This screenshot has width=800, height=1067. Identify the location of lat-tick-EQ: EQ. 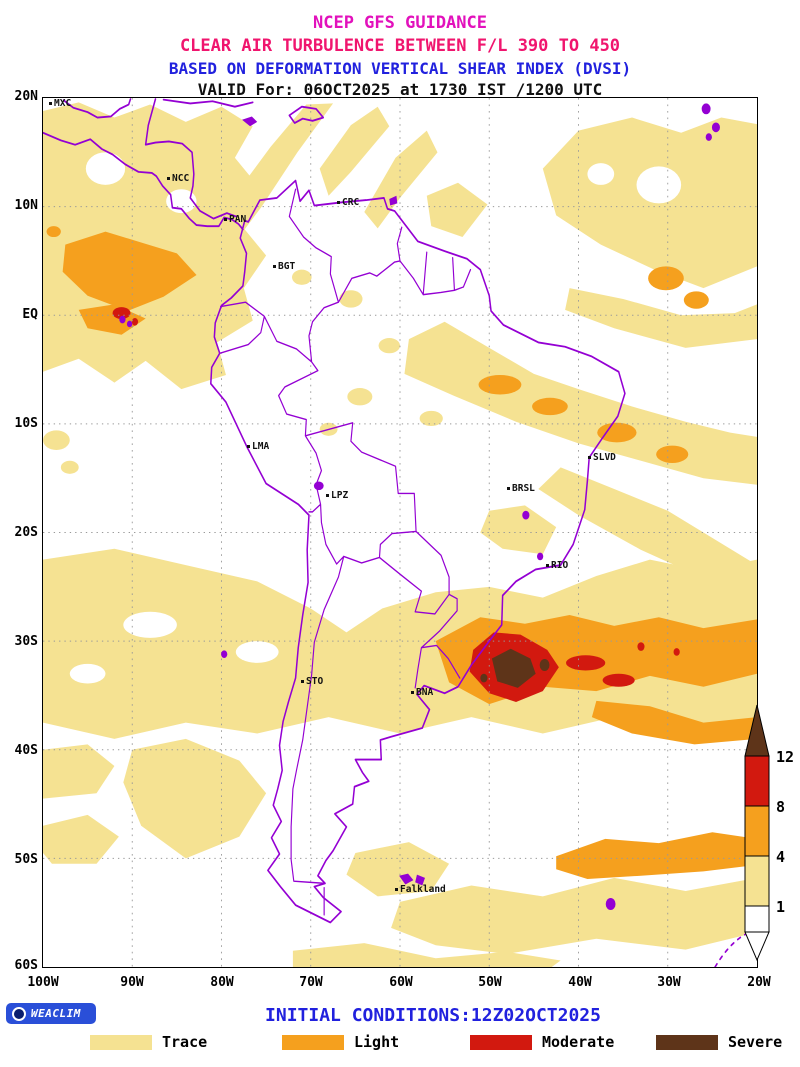
(30, 314).